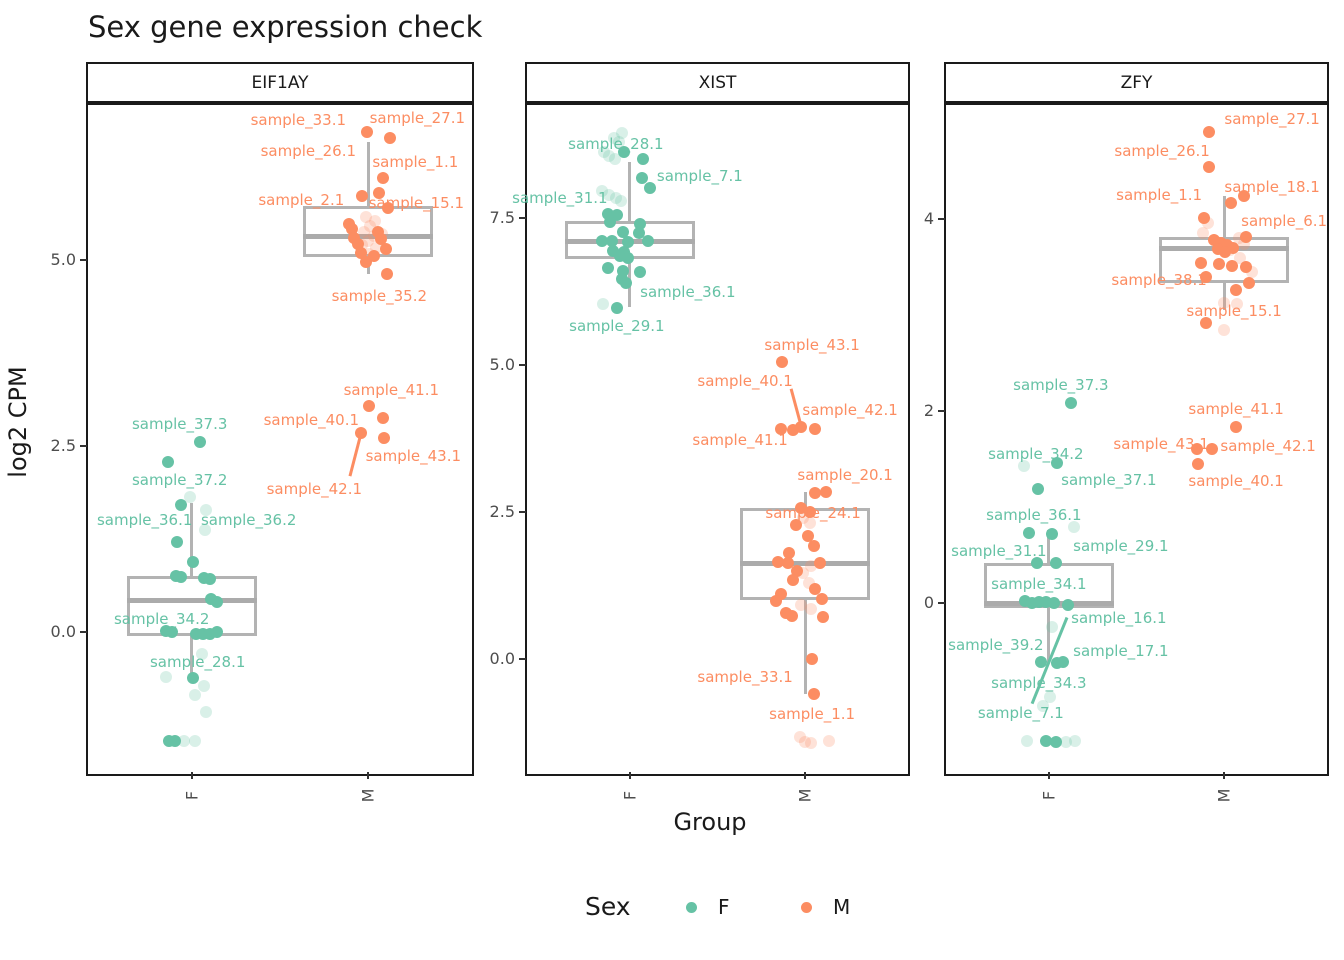 The height and width of the screenshot is (960, 1344). Describe the element at coordinates (928, 219) in the screenshot. I see `y-tick-label: 4` at that location.